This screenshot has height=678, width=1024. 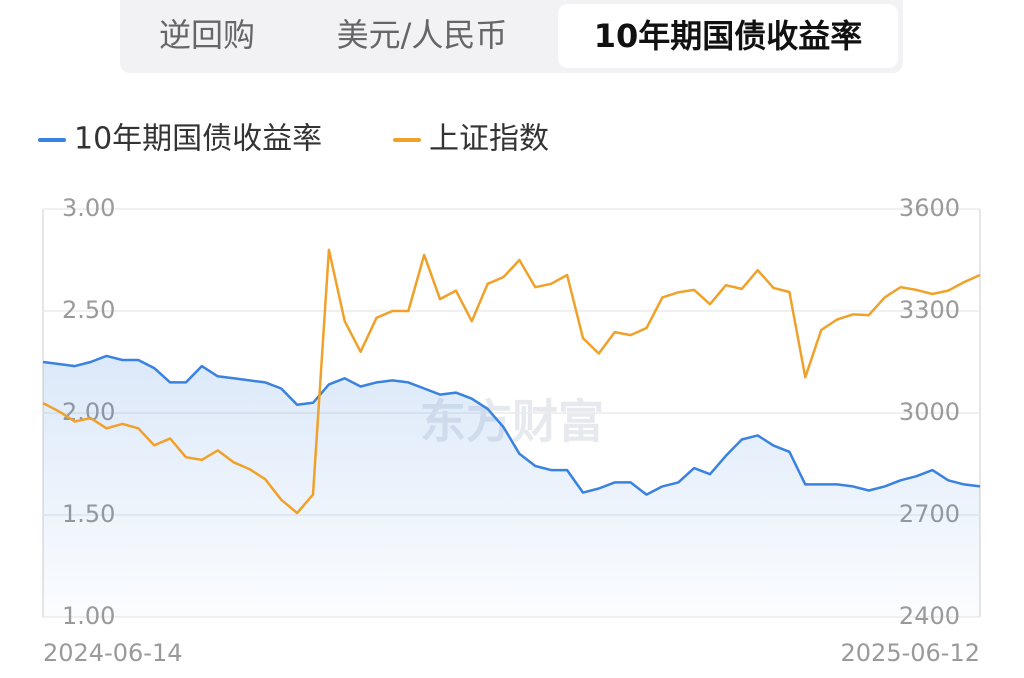 What do you see at coordinates (929, 208) in the screenshot?
I see `y2-tick-label: 3600` at bounding box center [929, 208].